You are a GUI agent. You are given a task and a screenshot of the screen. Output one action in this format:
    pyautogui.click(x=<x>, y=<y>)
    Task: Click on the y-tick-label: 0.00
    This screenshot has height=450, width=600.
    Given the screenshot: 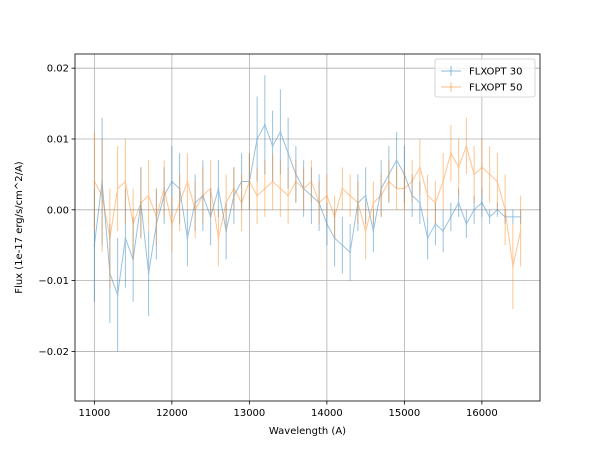 What is the action you would take?
    pyautogui.click(x=58, y=210)
    